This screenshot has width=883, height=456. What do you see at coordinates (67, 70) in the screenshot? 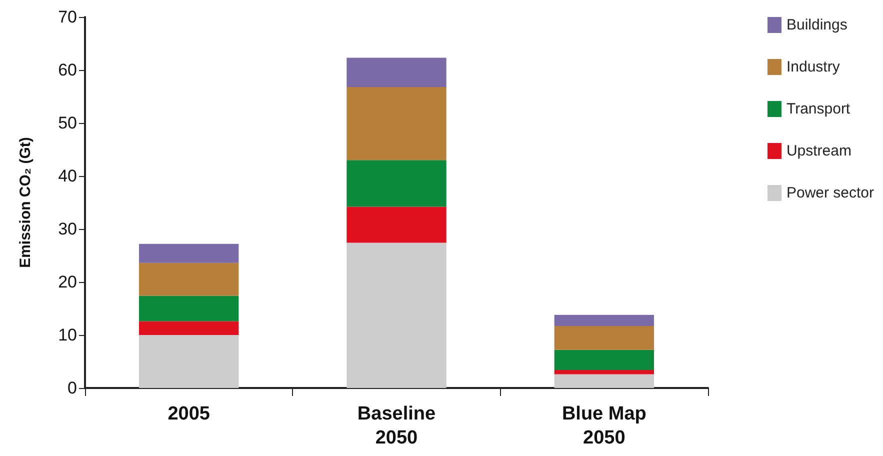
I see `y-tick-label: 60` at bounding box center [67, 70].